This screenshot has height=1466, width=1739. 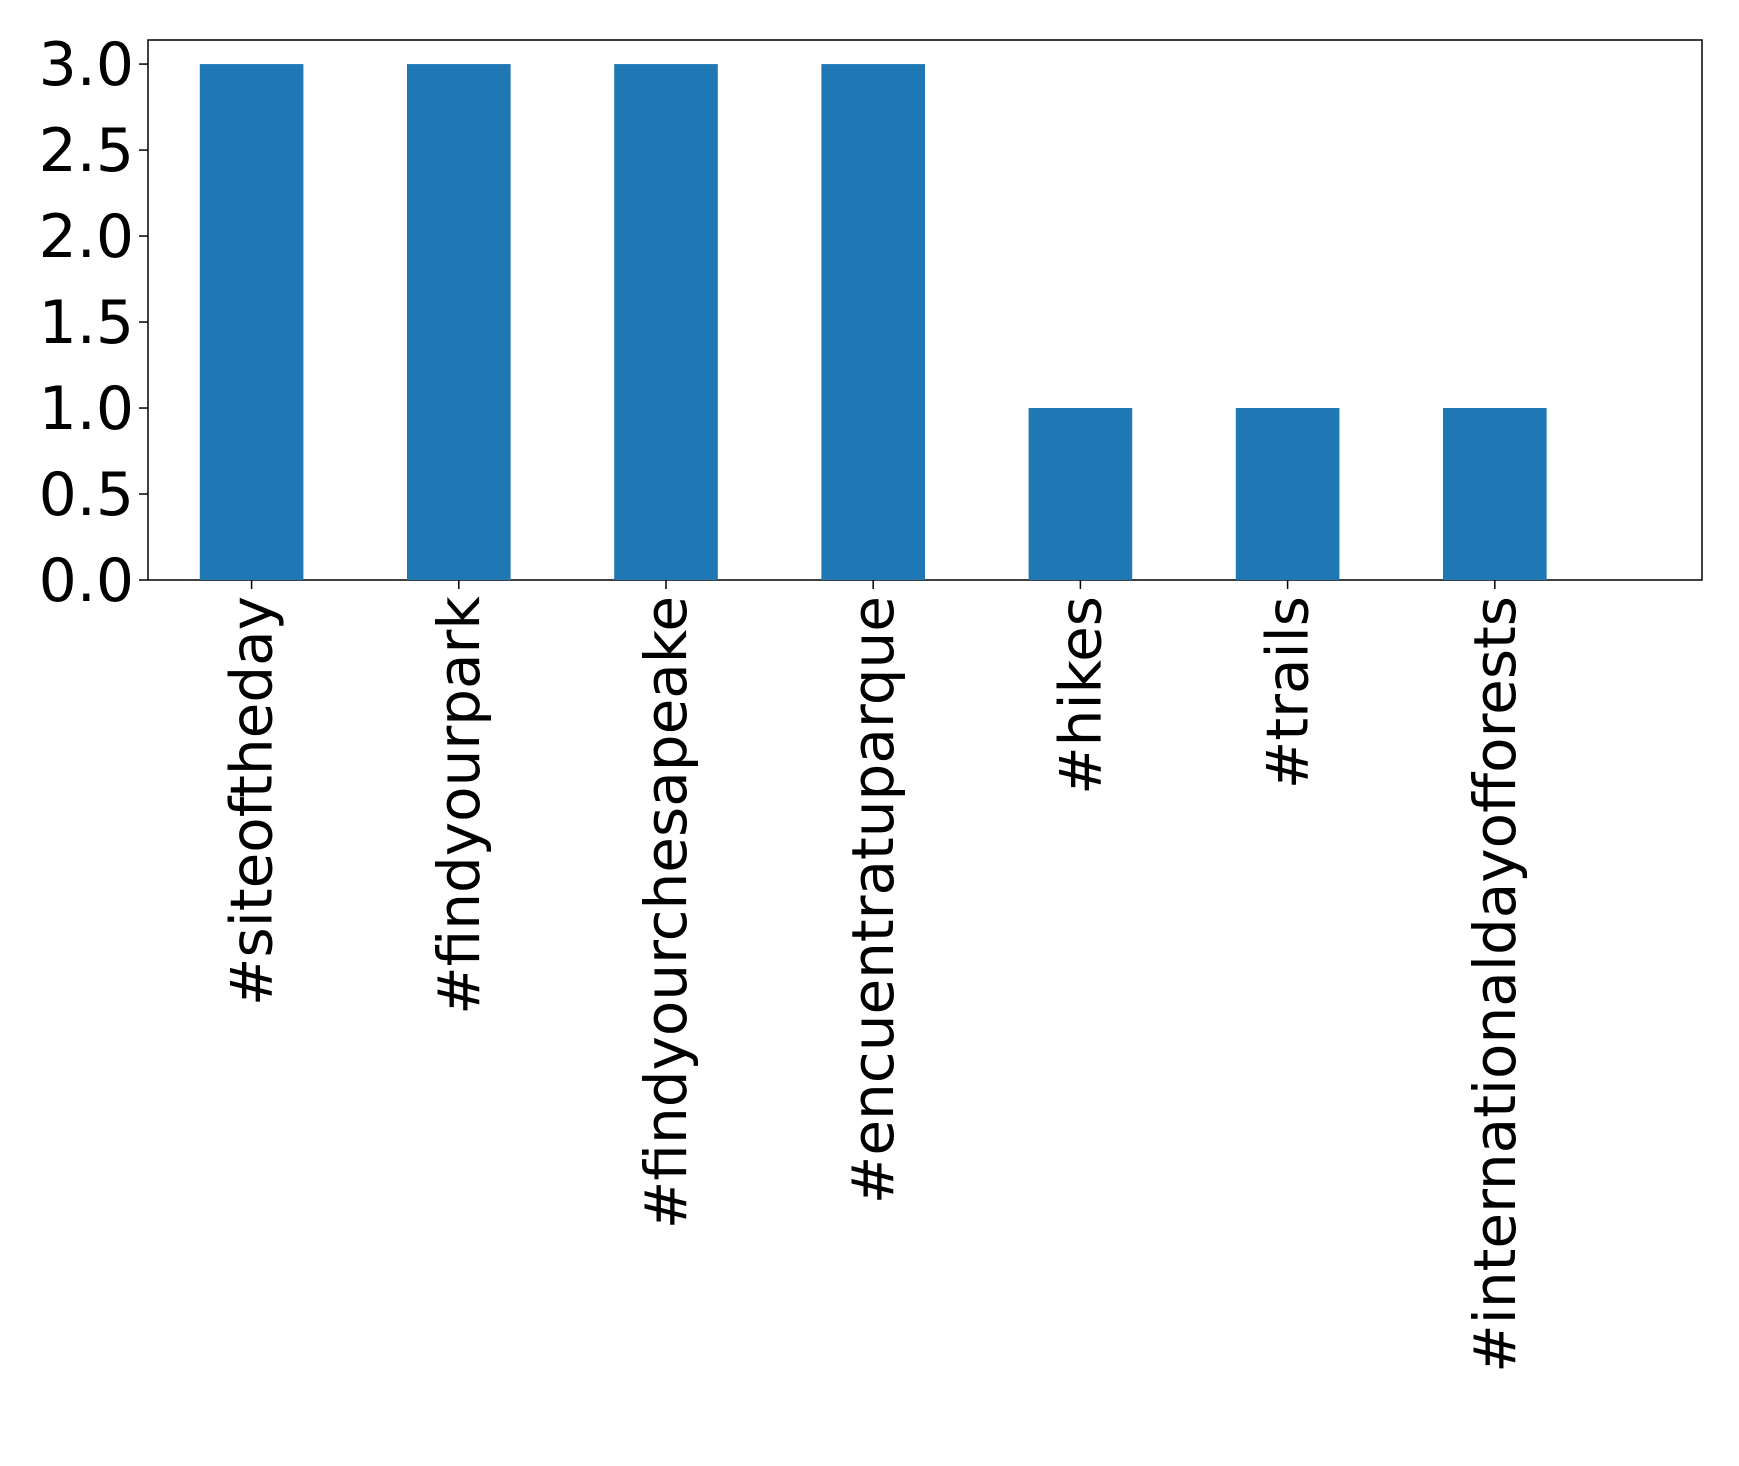 I want to click on x-tick-label-6: #internationaldayofforests, so click(x=1495, y=984).